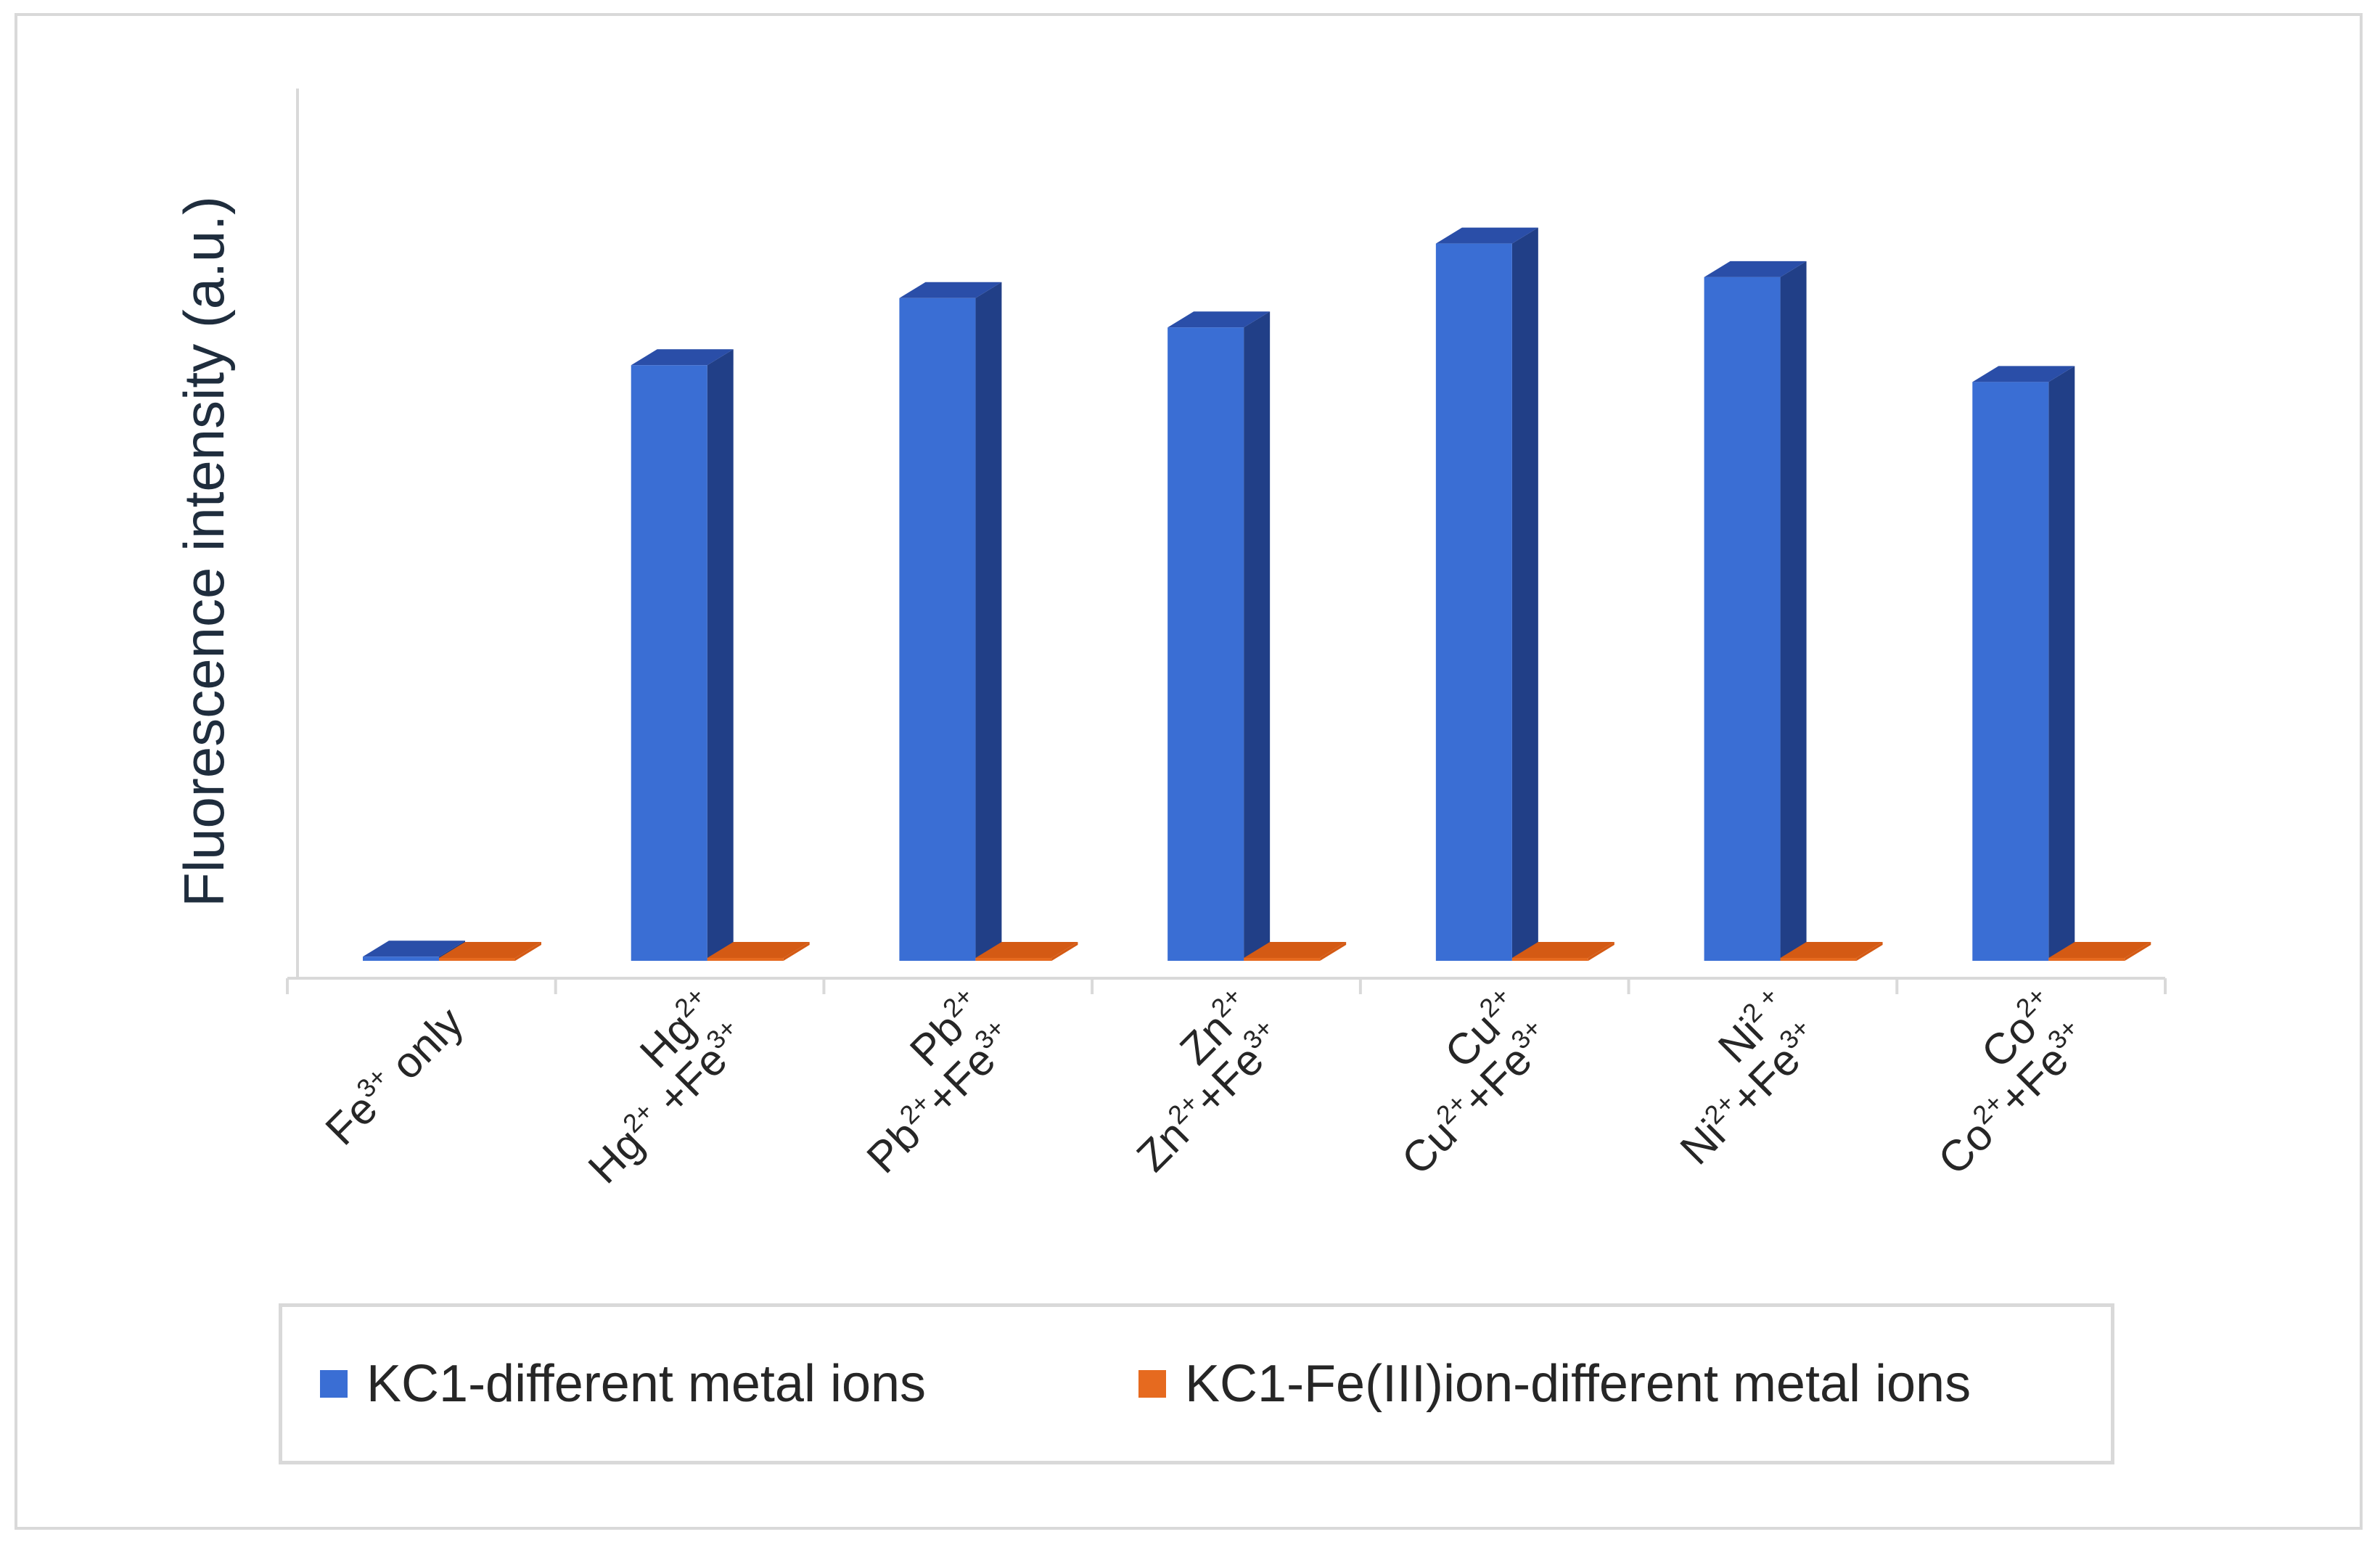  What do you see at coordinates (1578, 1384) in the screenshot?
I see `legend-label-series-2: KC1-Fe(III)ion-different metal ions` at bounding box center [1578, 1384].